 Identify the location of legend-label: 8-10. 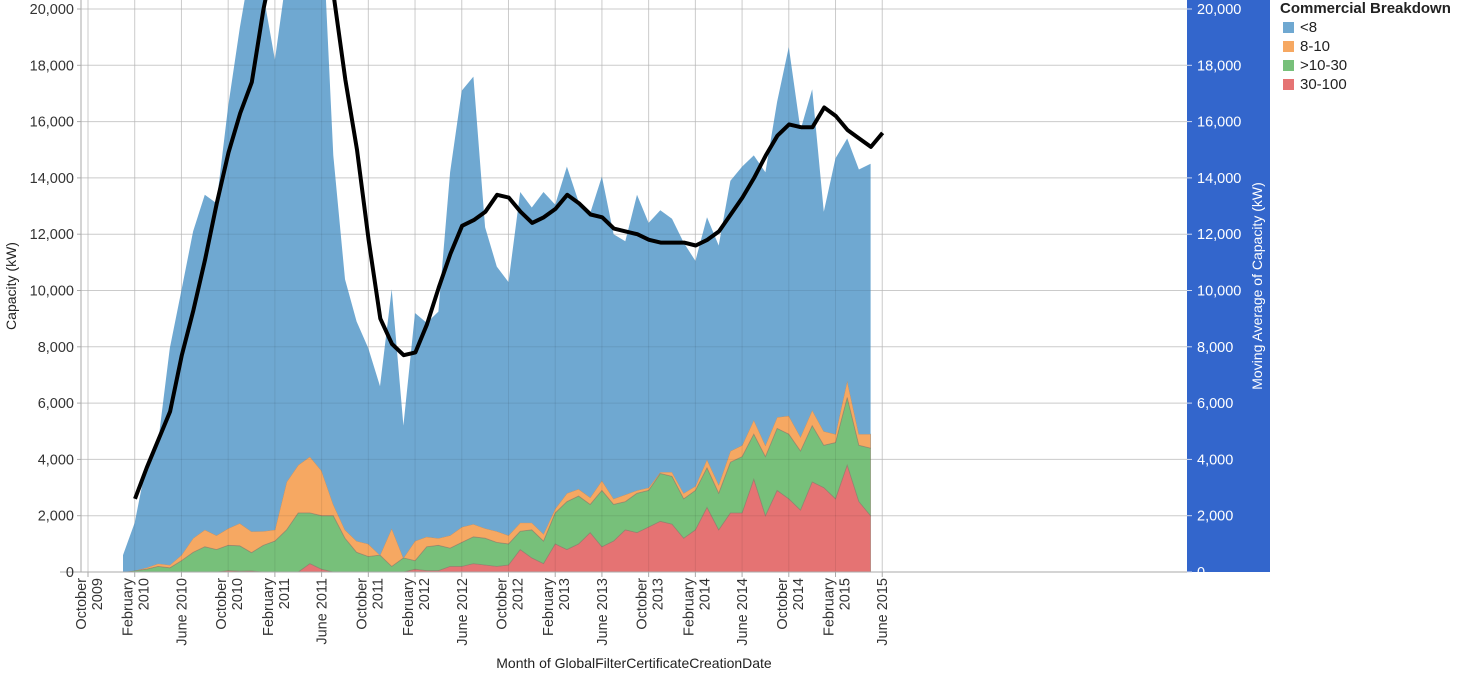
(1315, 46).